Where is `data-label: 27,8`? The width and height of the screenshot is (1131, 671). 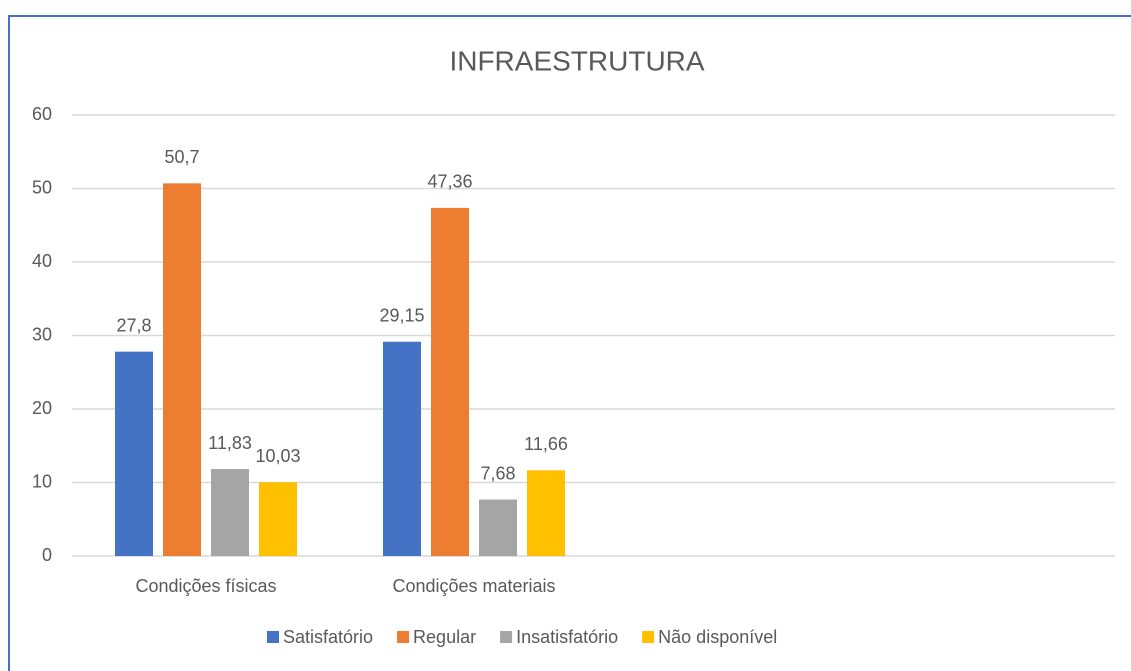
data-label: 27,8 is located at coordinates (133, 325).